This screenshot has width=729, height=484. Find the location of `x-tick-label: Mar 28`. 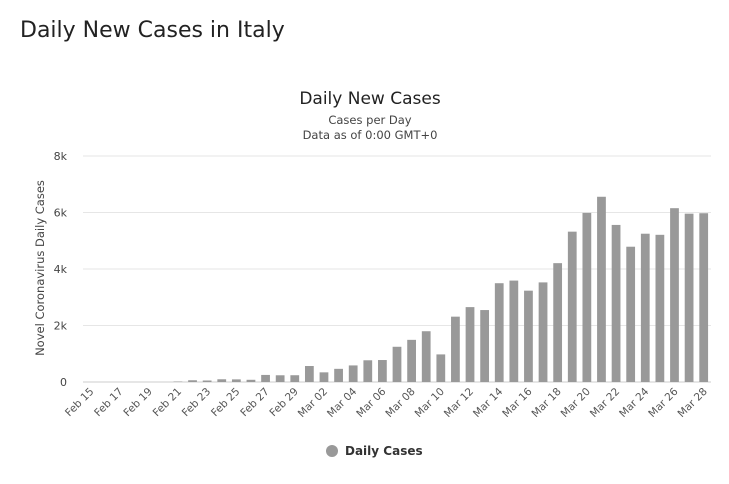

x-tick-label: Mar 28 is located at coordinates (693, 403).